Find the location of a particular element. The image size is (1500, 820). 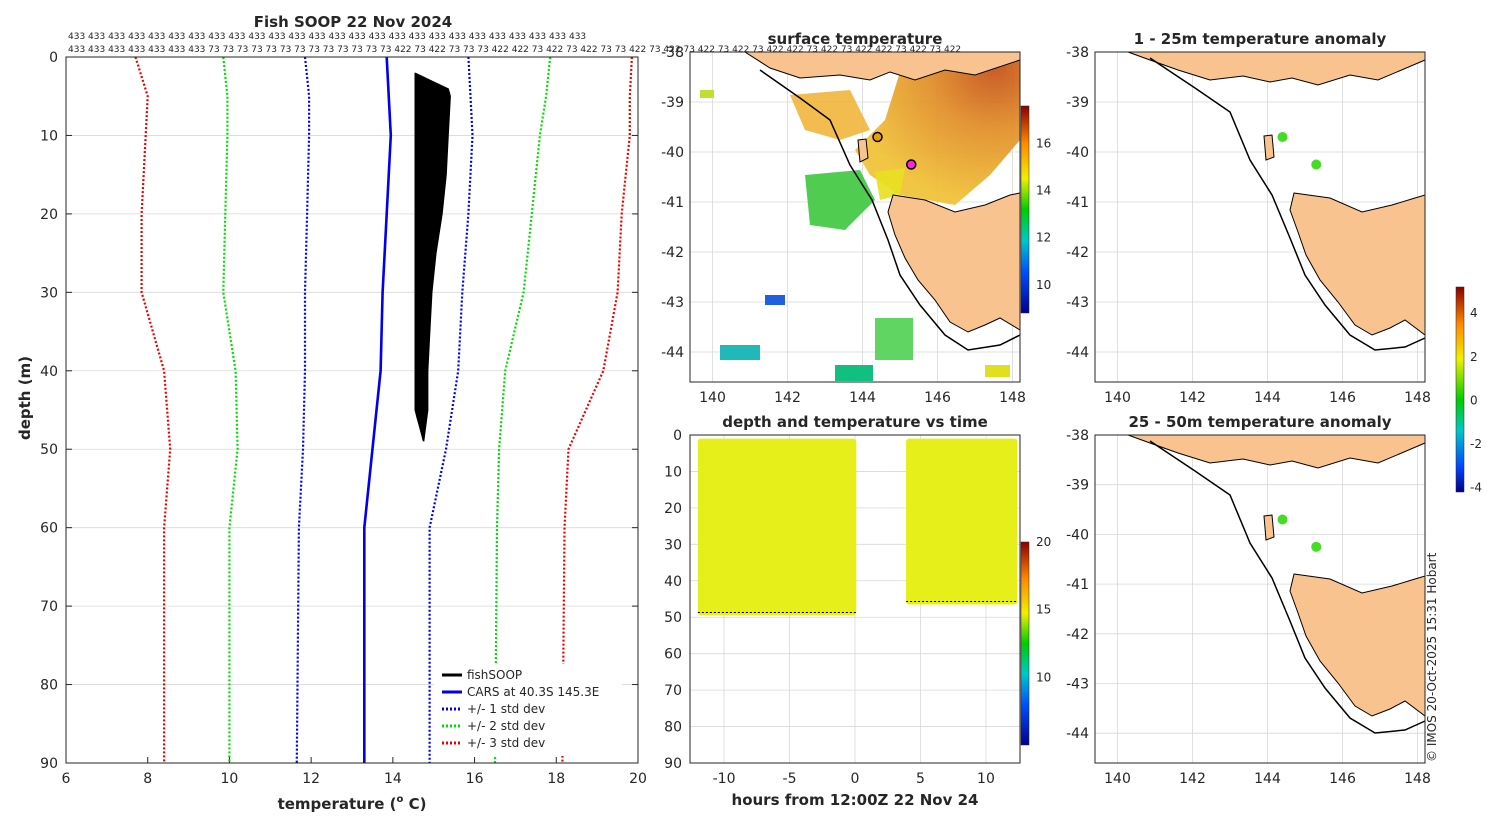

anomaly-25-50m-y-tick-label: -42 is located at coordinates (1077, 635).